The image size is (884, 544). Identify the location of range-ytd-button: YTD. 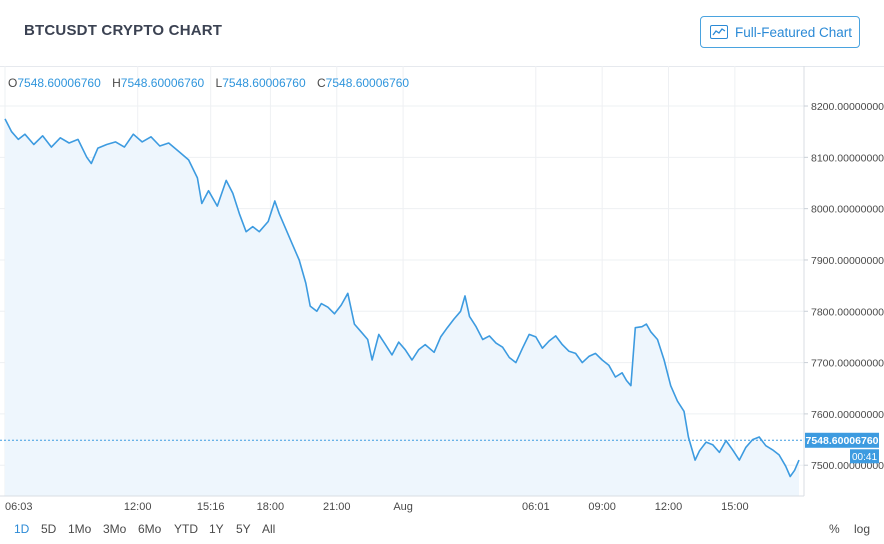
(186, 529).